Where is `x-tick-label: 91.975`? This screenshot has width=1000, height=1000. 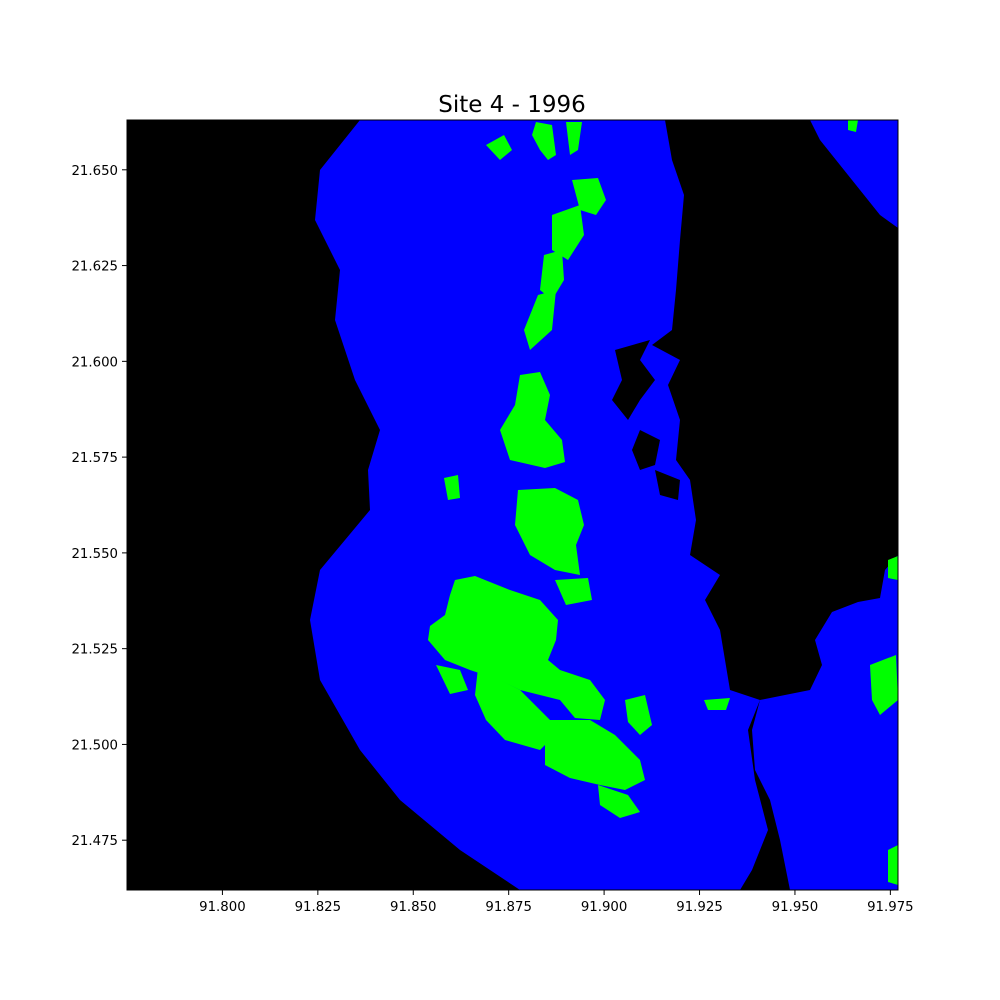 x-tick-label: 91.975 is located at coordinates (890, 907).